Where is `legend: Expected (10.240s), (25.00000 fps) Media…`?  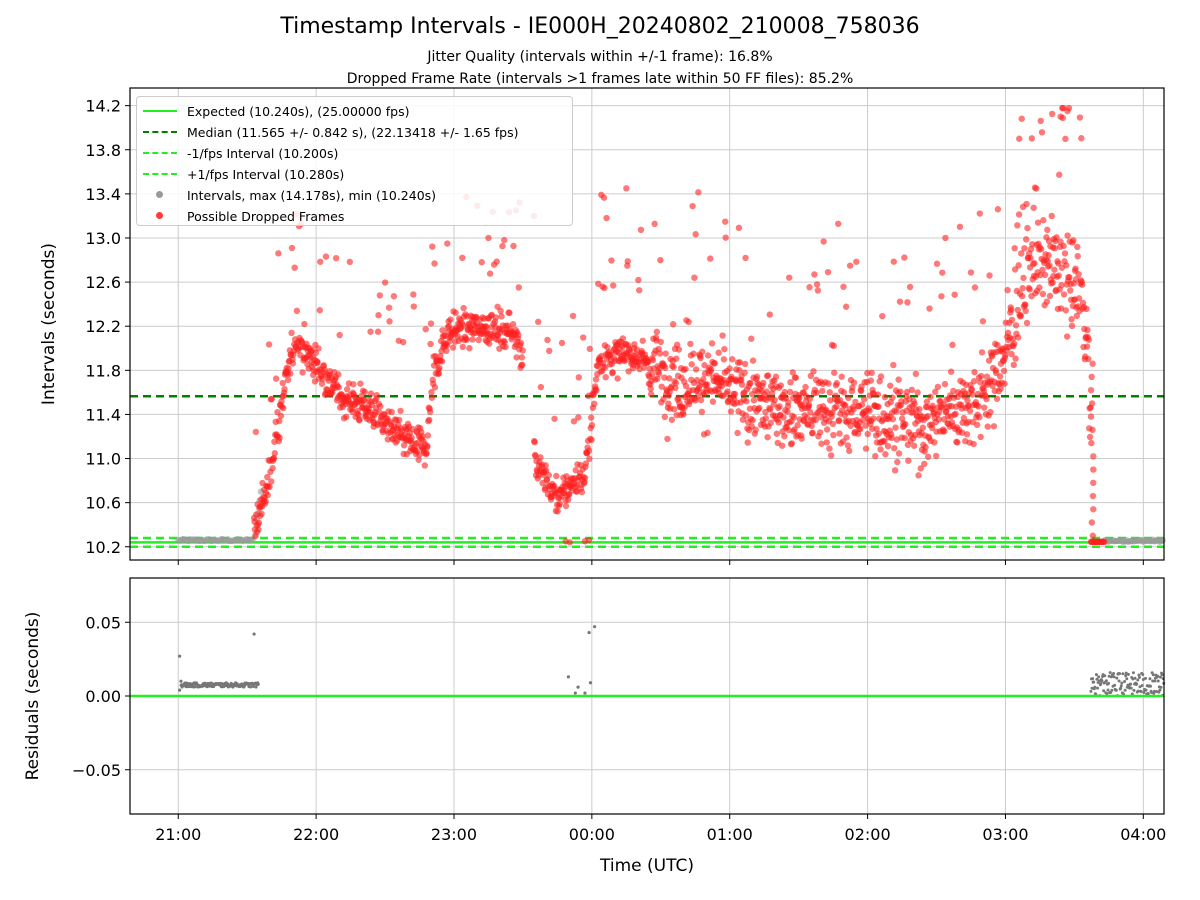 legend: Expected (10.240s), (25.00000 fps) Media… is located at coordinates (354, 161).